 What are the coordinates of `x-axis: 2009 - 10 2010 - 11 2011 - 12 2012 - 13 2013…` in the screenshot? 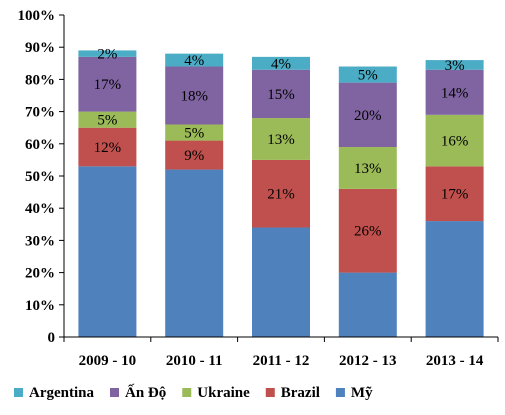 It's located at (281, 352).